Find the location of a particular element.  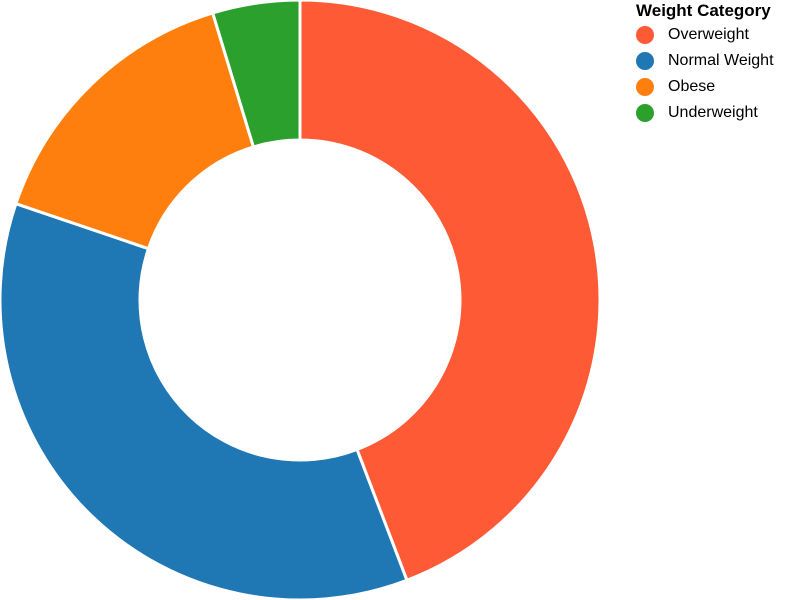

legend-label: Normal Weight is located at coordinates (721, 60).